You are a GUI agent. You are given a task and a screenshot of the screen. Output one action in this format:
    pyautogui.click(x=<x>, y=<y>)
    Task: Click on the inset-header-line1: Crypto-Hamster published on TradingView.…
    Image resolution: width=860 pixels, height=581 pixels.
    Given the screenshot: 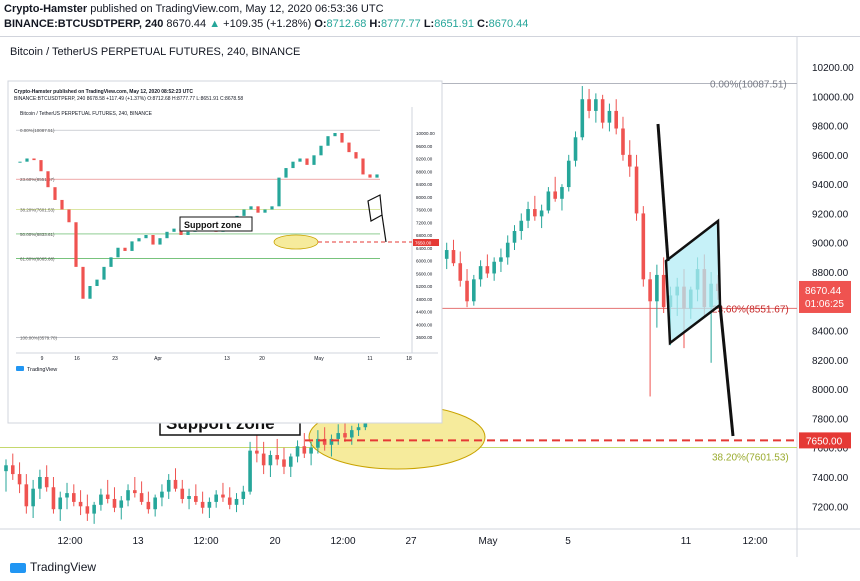 What is the action you would take?
    pyautogui.click(x=103, y=92)
    